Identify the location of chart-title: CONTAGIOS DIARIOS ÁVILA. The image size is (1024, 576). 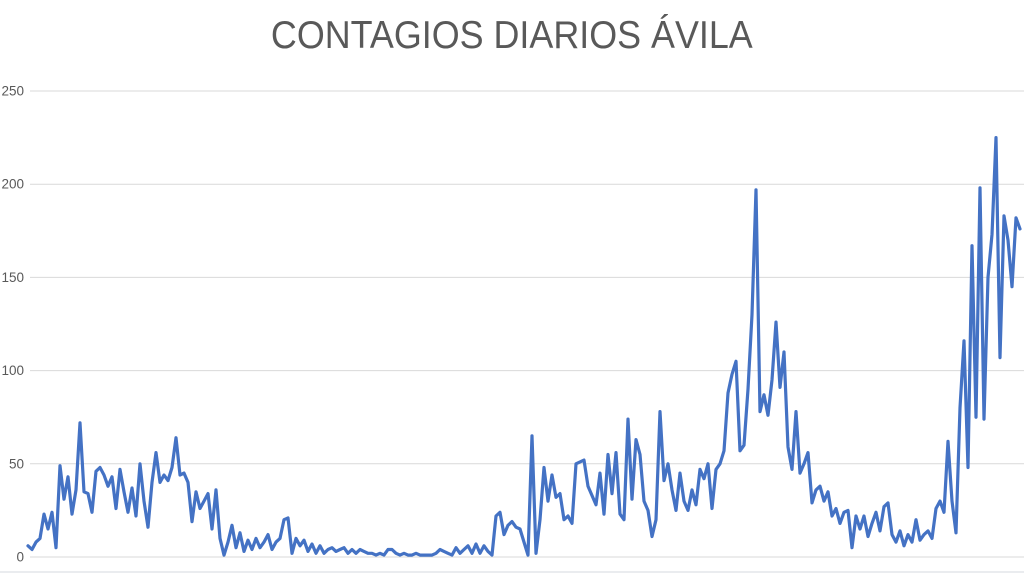
(511, 35).